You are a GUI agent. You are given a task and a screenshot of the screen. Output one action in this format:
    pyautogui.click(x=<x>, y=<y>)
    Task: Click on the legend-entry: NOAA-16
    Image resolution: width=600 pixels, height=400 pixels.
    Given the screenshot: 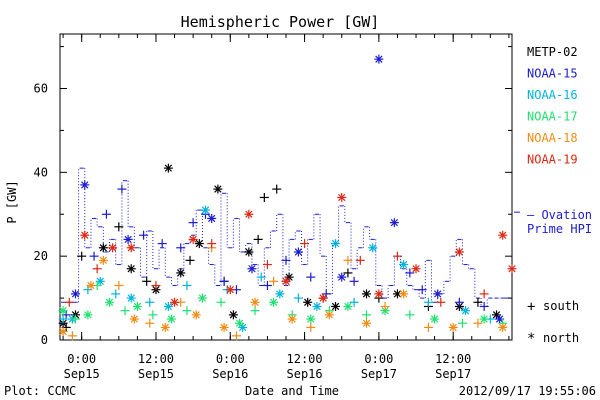 What is the action you would take?
    pyautogui.click(x=552, y=95)
    